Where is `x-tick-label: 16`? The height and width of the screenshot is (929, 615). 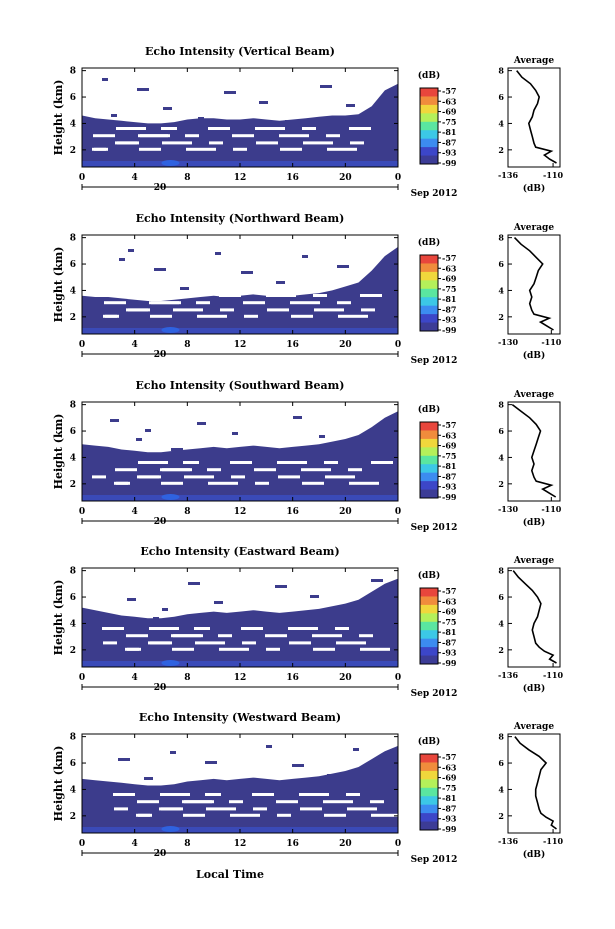 x-tick-label: 16 is located at coordinates (292, 678).